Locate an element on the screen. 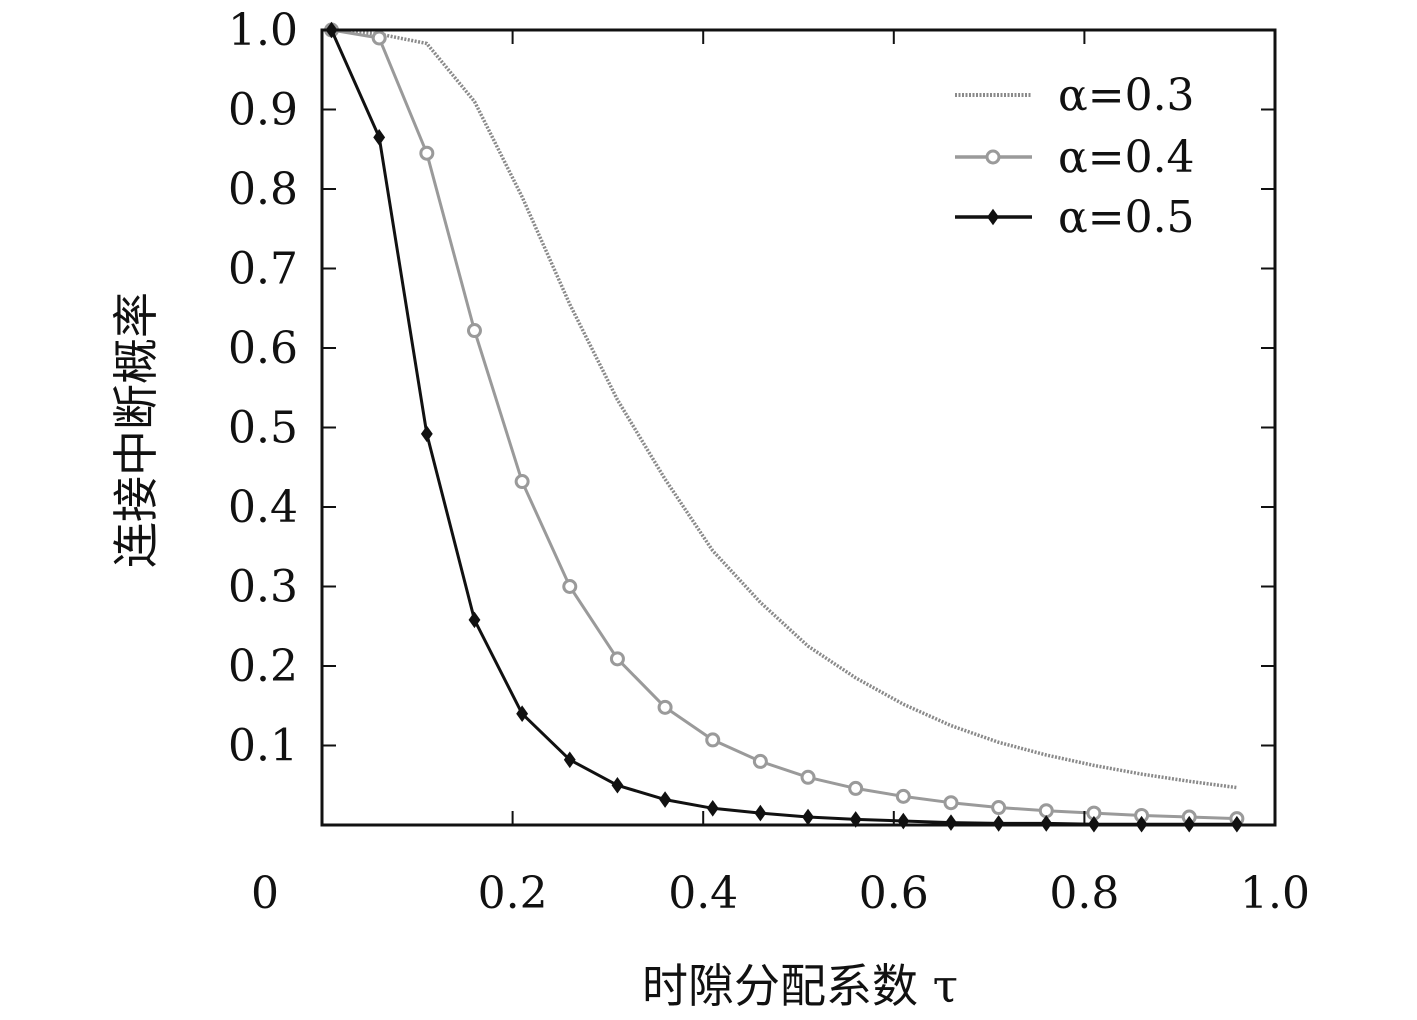  y-tick-label: 0.1 is located at coordinates (263, 746).